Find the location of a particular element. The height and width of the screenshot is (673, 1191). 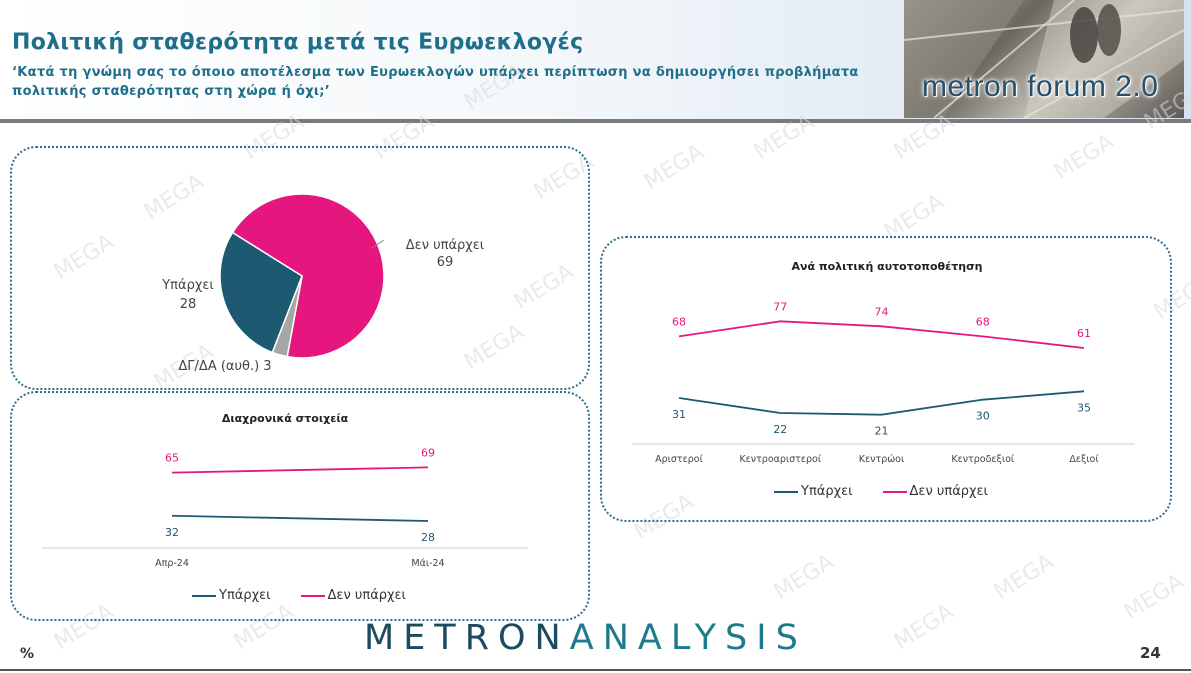

ideology-legend: Υπάρχει Δεν υπάρχει is located at coordinates (892, 491).